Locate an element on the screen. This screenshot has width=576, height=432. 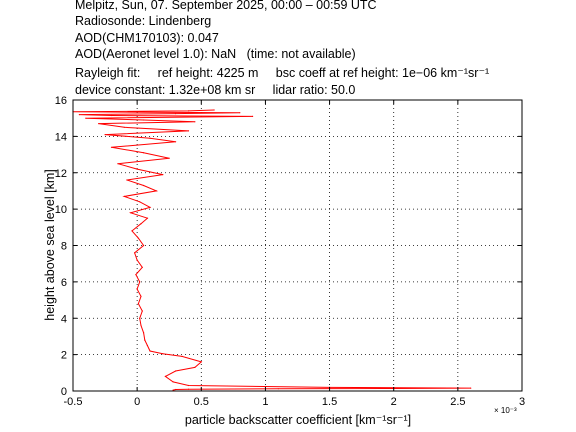
x-tick-label: 0 is located at coordinates (137, 402).